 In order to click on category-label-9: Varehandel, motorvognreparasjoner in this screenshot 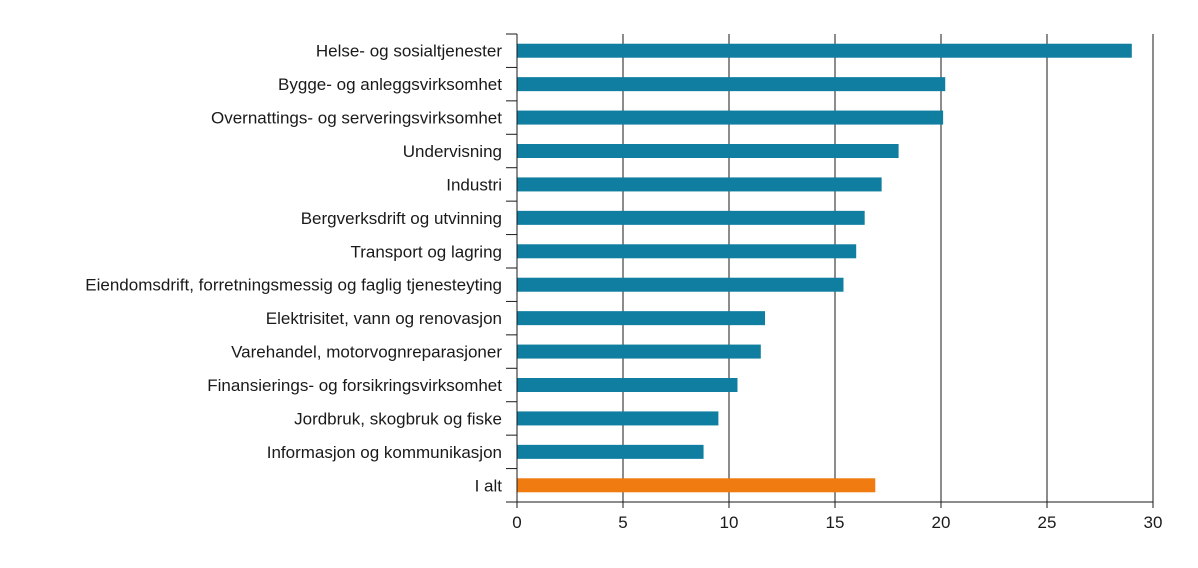, I will do `click(366, 352)`.